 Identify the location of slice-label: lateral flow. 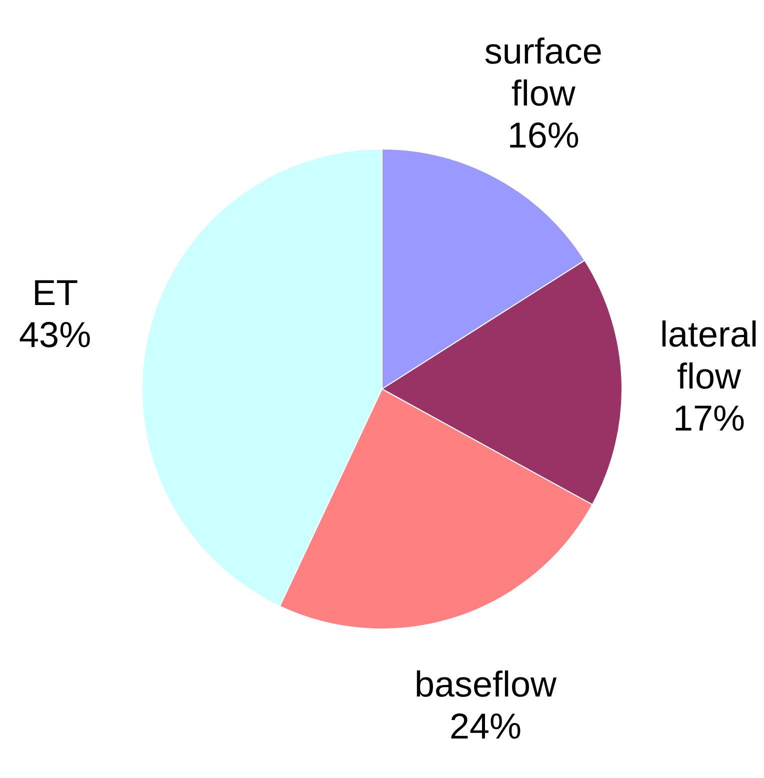
(709, 354).